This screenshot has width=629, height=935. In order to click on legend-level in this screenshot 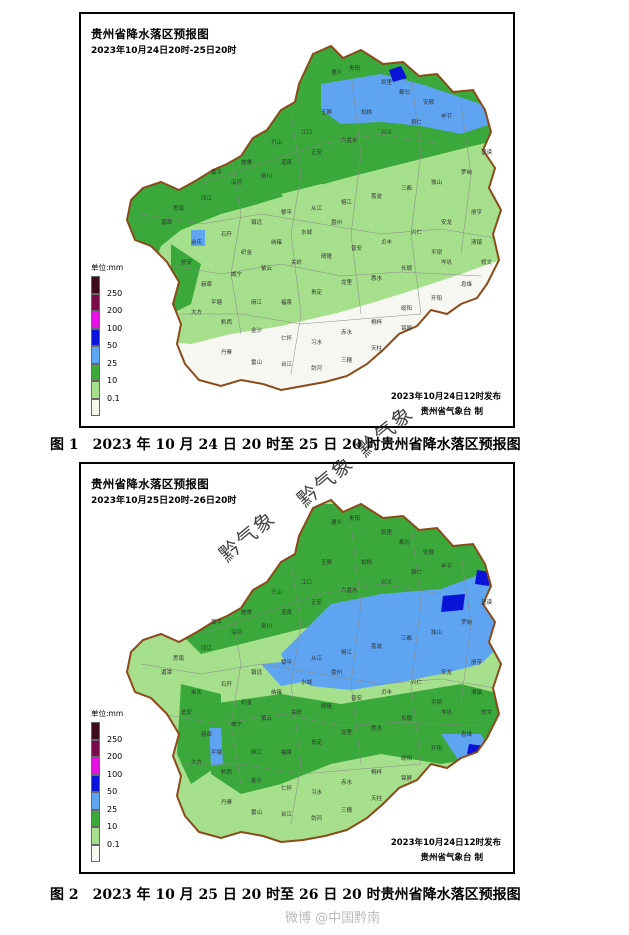, I will do `click(121, 853)`.